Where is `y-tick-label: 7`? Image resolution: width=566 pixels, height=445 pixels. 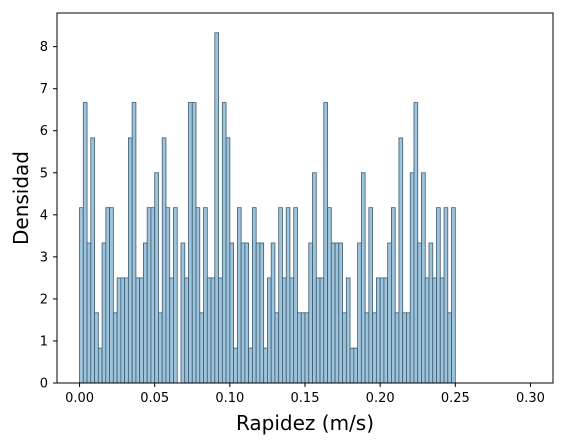 y-tick-label: 7 is located at coordinates (44, 89).